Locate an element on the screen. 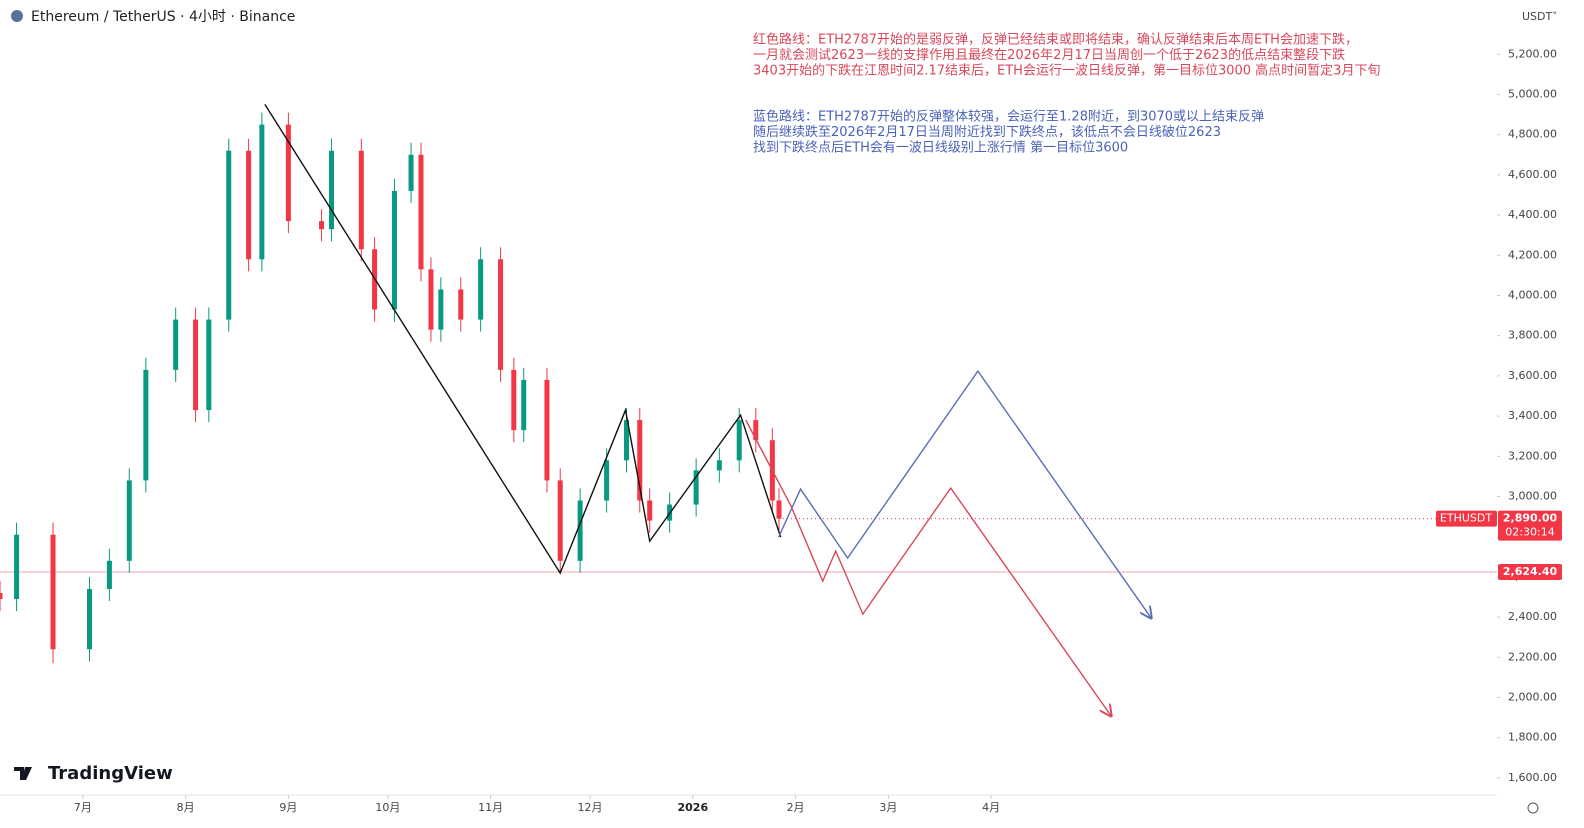 The height and width of the screenshot is (828, 1584). x-tick-label: 4月 is located at coordinates (991, 807).